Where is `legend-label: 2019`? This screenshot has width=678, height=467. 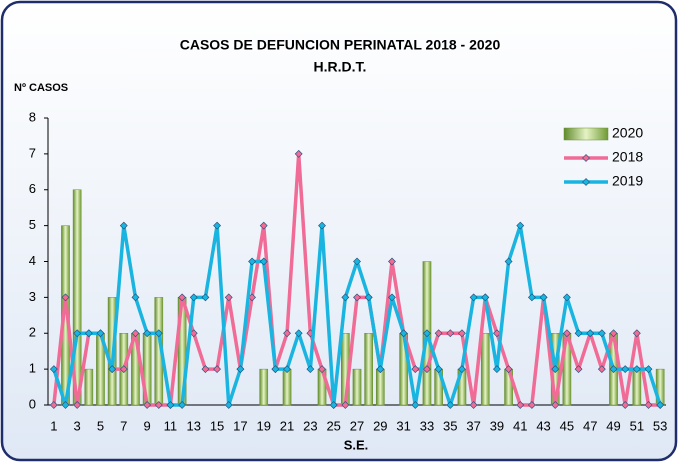
legend-label: 2019 is located at coordinates (627, 181).